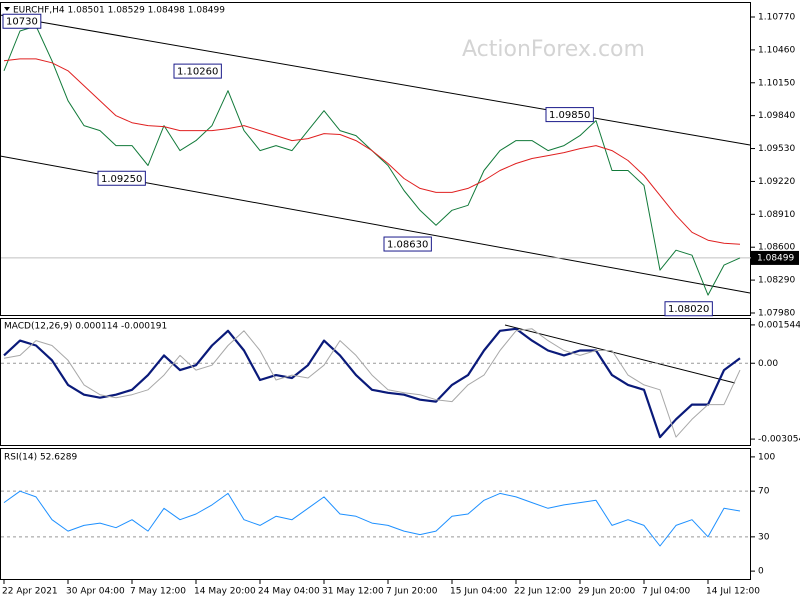 This screenshot has height=600, width=800. I want to click on last-price-tag, so click(775, 257).